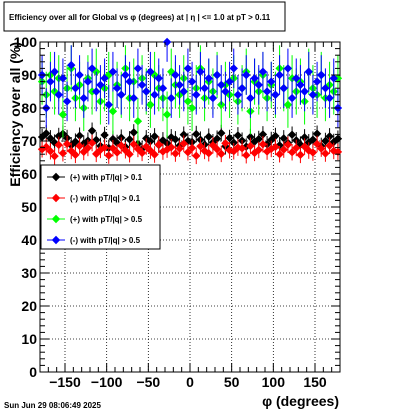  Describe the element at coordinates (232, 382) in the screenshot. I see `x-tick-label: 50` at that location.